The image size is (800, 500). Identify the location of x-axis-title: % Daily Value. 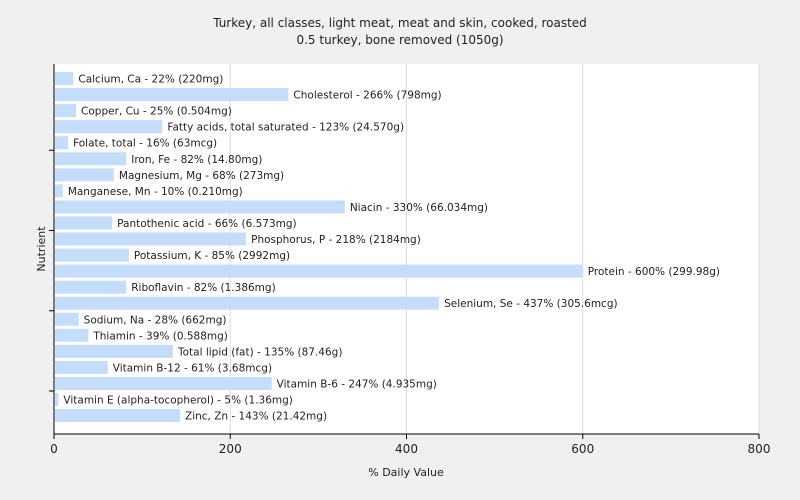
(406, 472).